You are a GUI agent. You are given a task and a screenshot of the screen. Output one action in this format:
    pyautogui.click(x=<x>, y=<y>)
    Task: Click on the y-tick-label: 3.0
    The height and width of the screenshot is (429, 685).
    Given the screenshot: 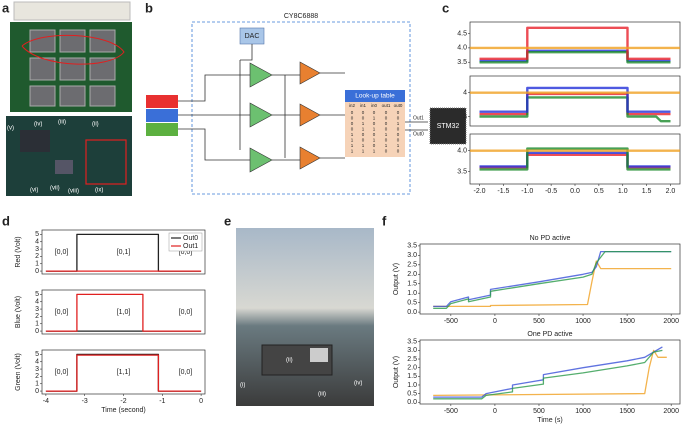 What is the action you would take?
    pyautogui.click(x=412, y=255)
    